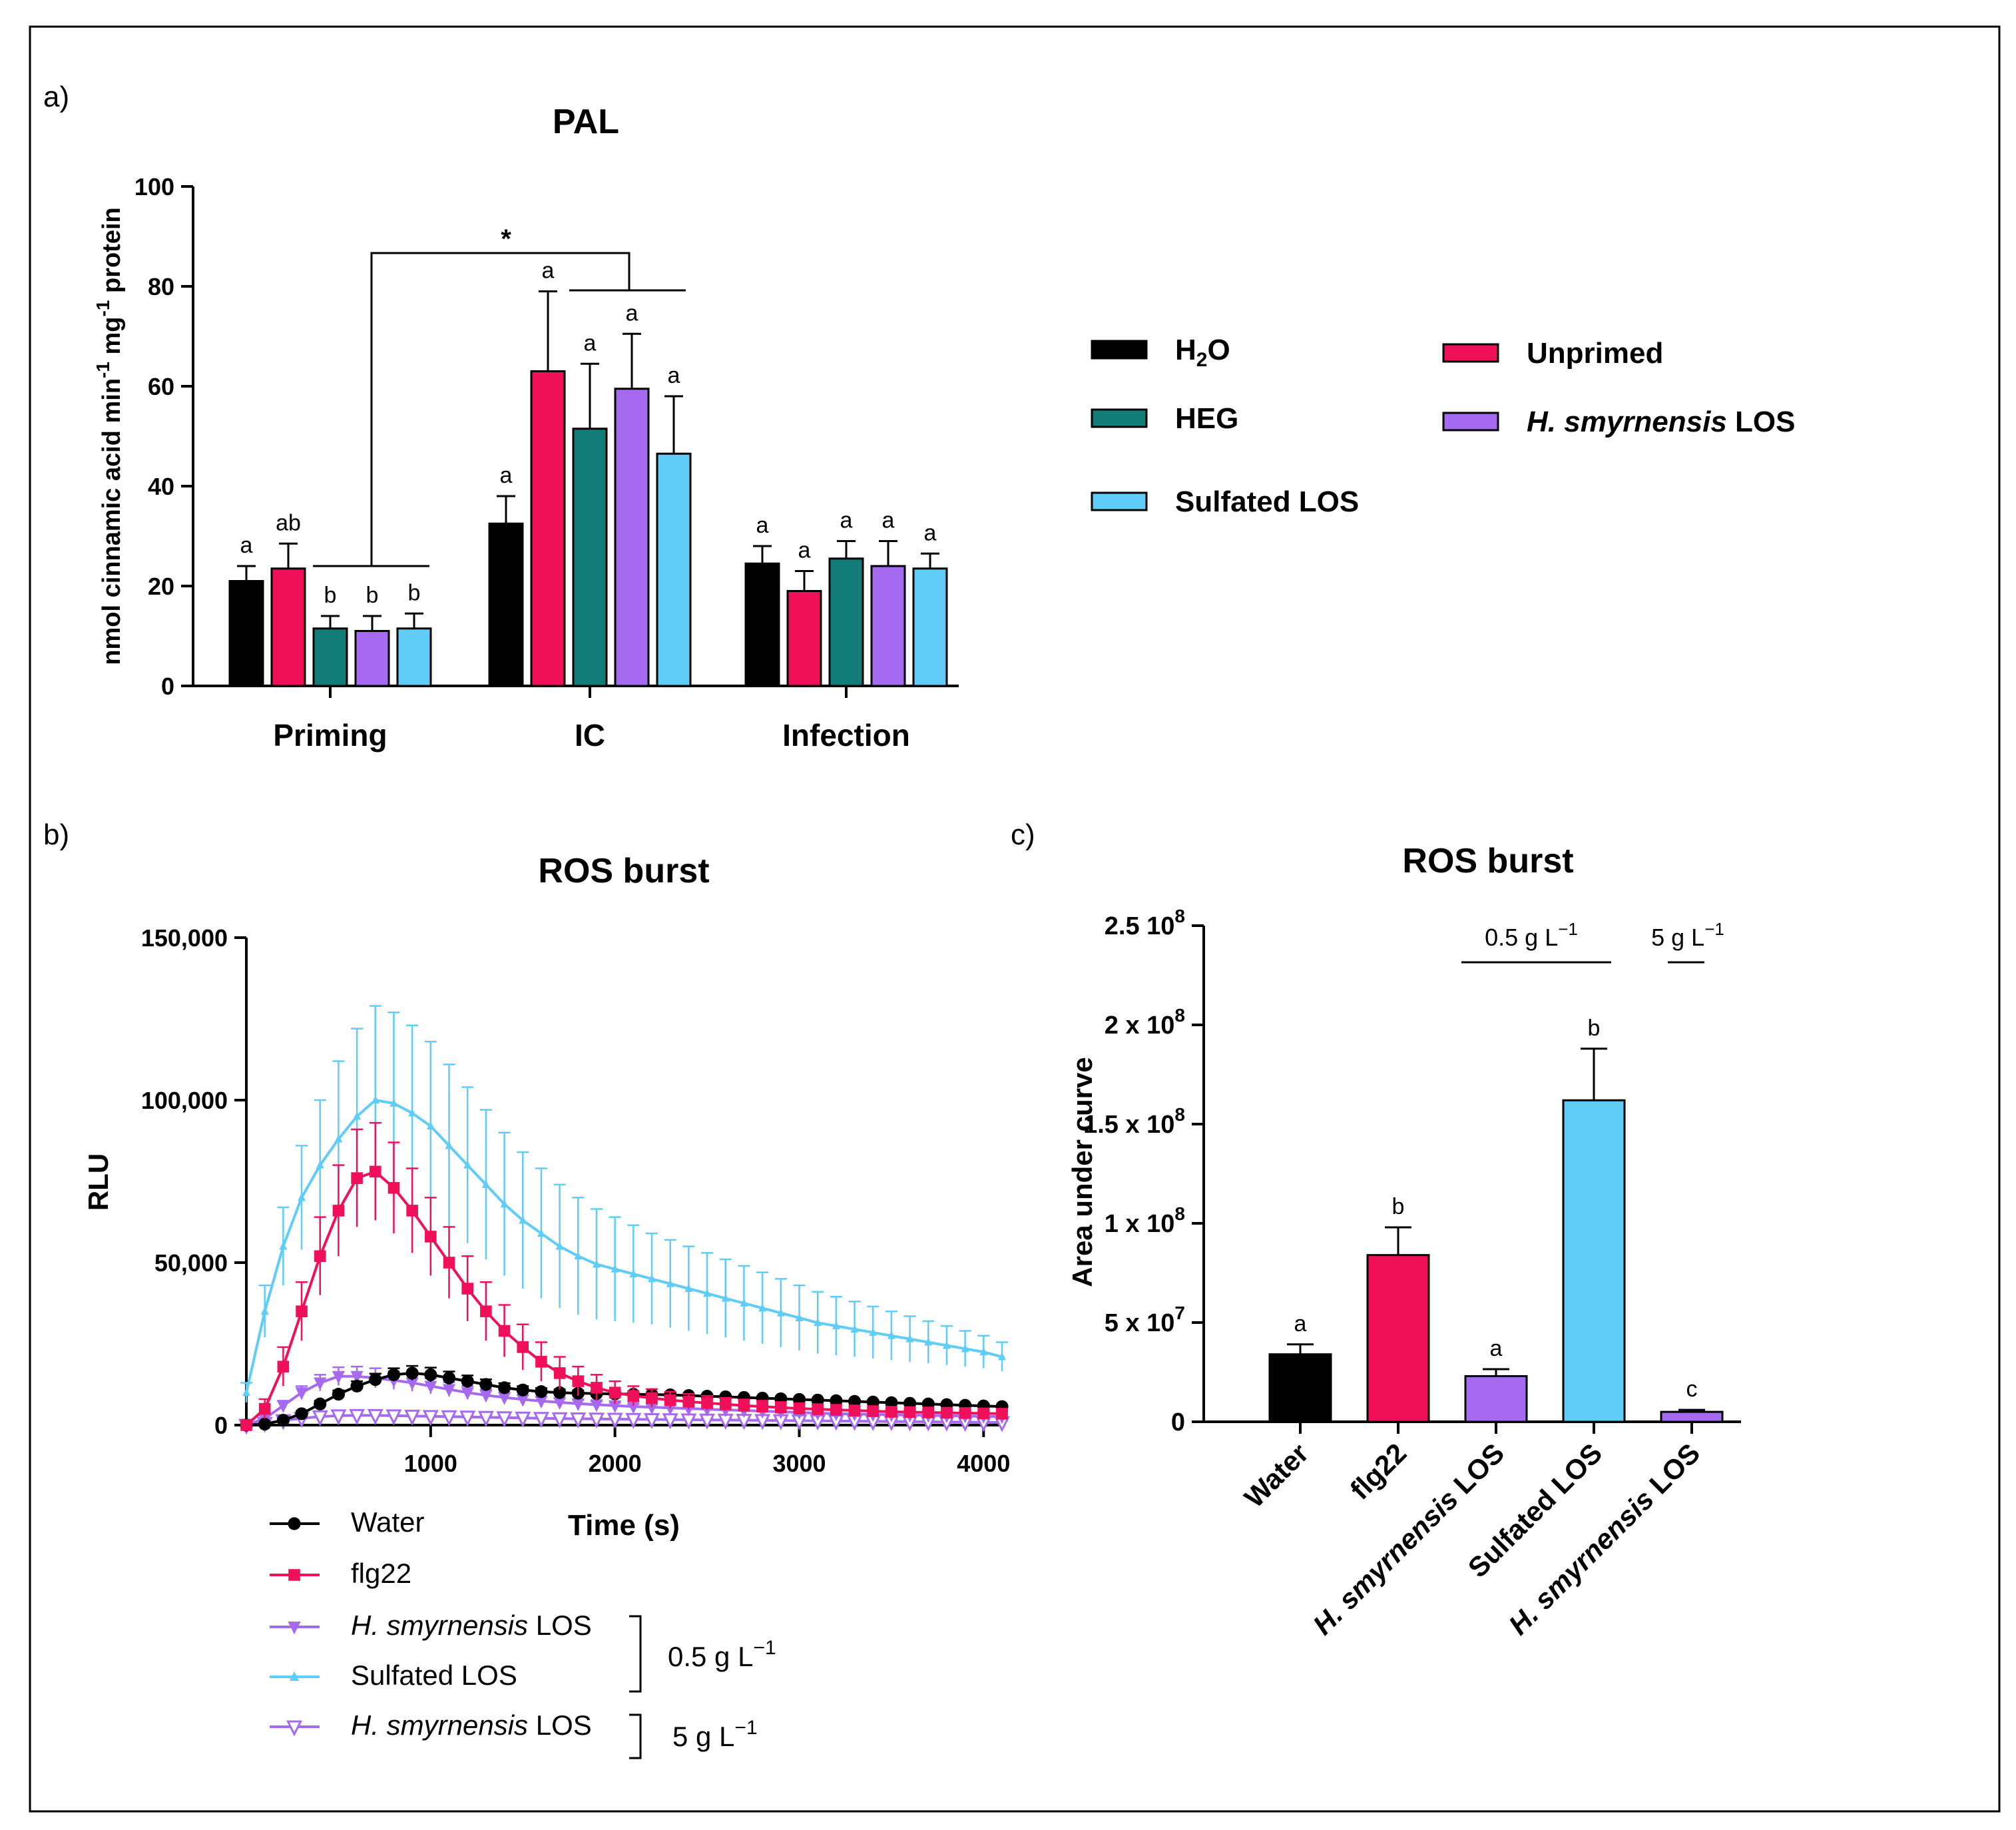  I want to click on ros-auc-group-label: 5 g L−1, so click(1687, 935).